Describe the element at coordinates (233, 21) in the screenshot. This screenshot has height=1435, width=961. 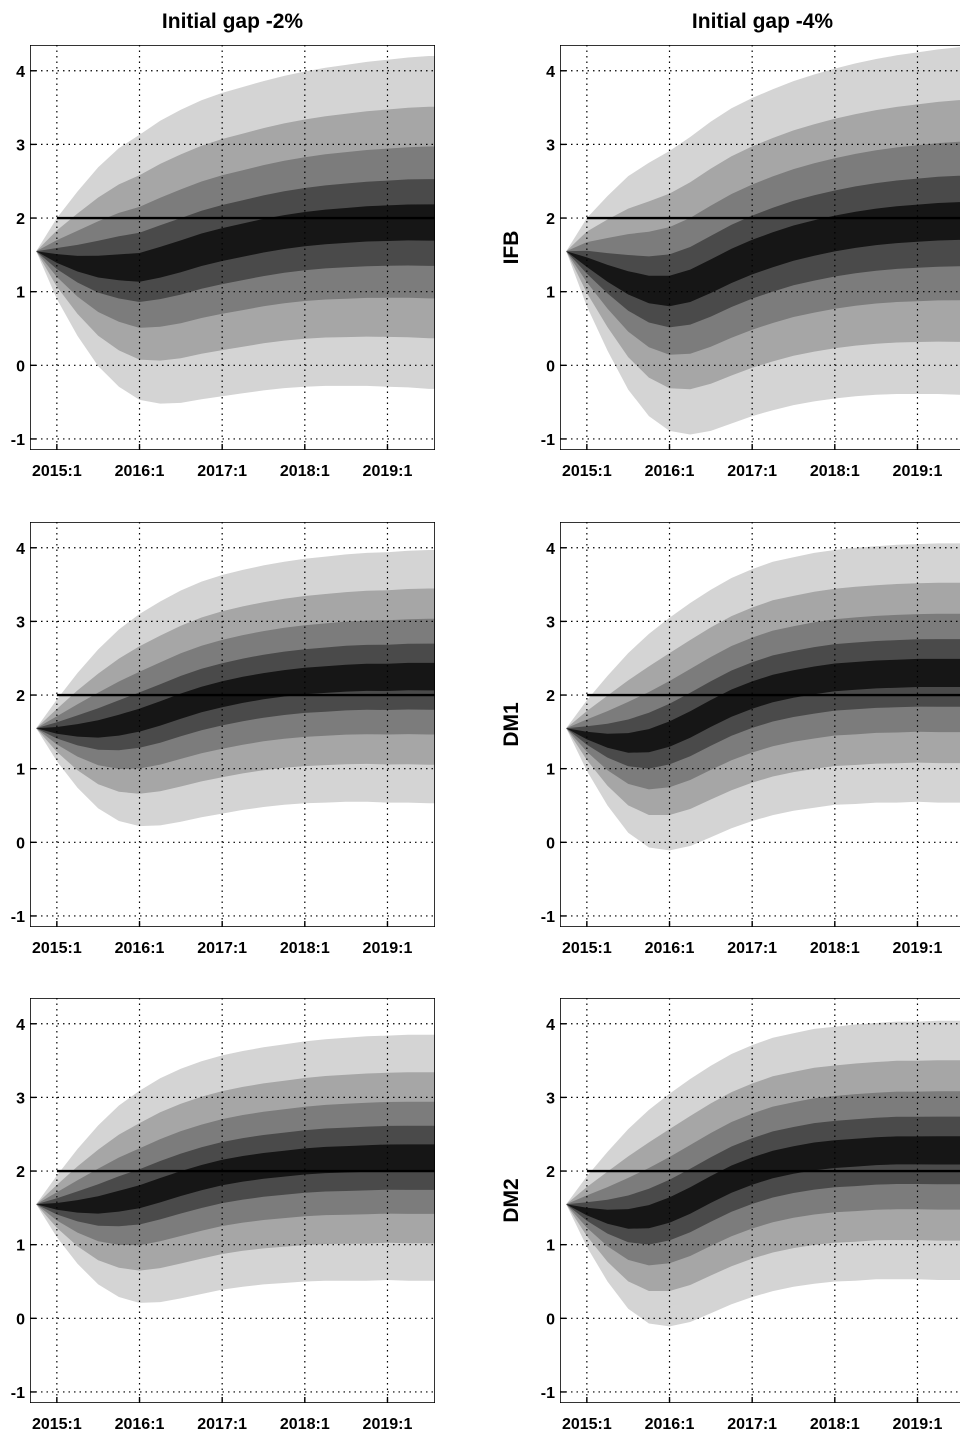
I see `column-title: Initial gap -2%` at that location.